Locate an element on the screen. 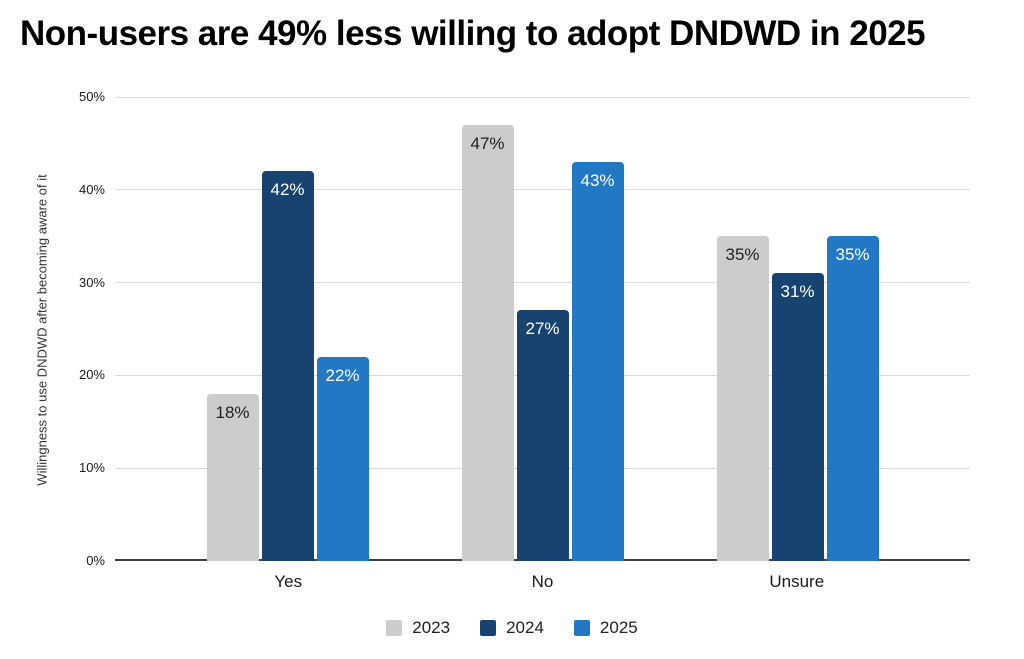 The height and width of the screenshot is (659, 1024). bar-value-label-2023-unsure: 35% is located at coordinates (742, 255).